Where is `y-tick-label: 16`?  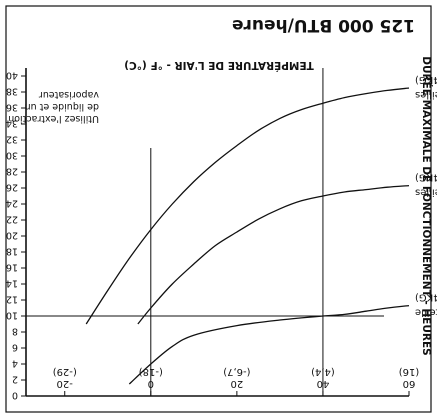 y-tick-label: 16 is located at coordinates (12, 267).